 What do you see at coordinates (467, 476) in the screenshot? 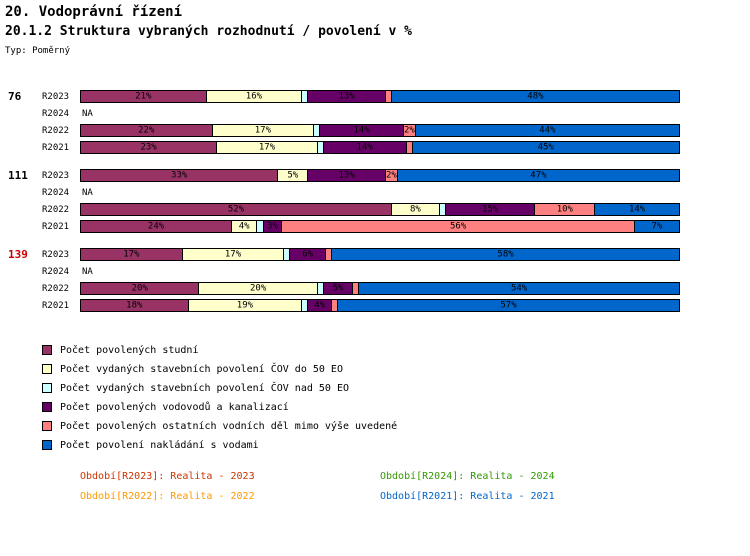
I see `period-definition-label: Období[R2024]: Realita - 2024` at bounding box center [467, 476].